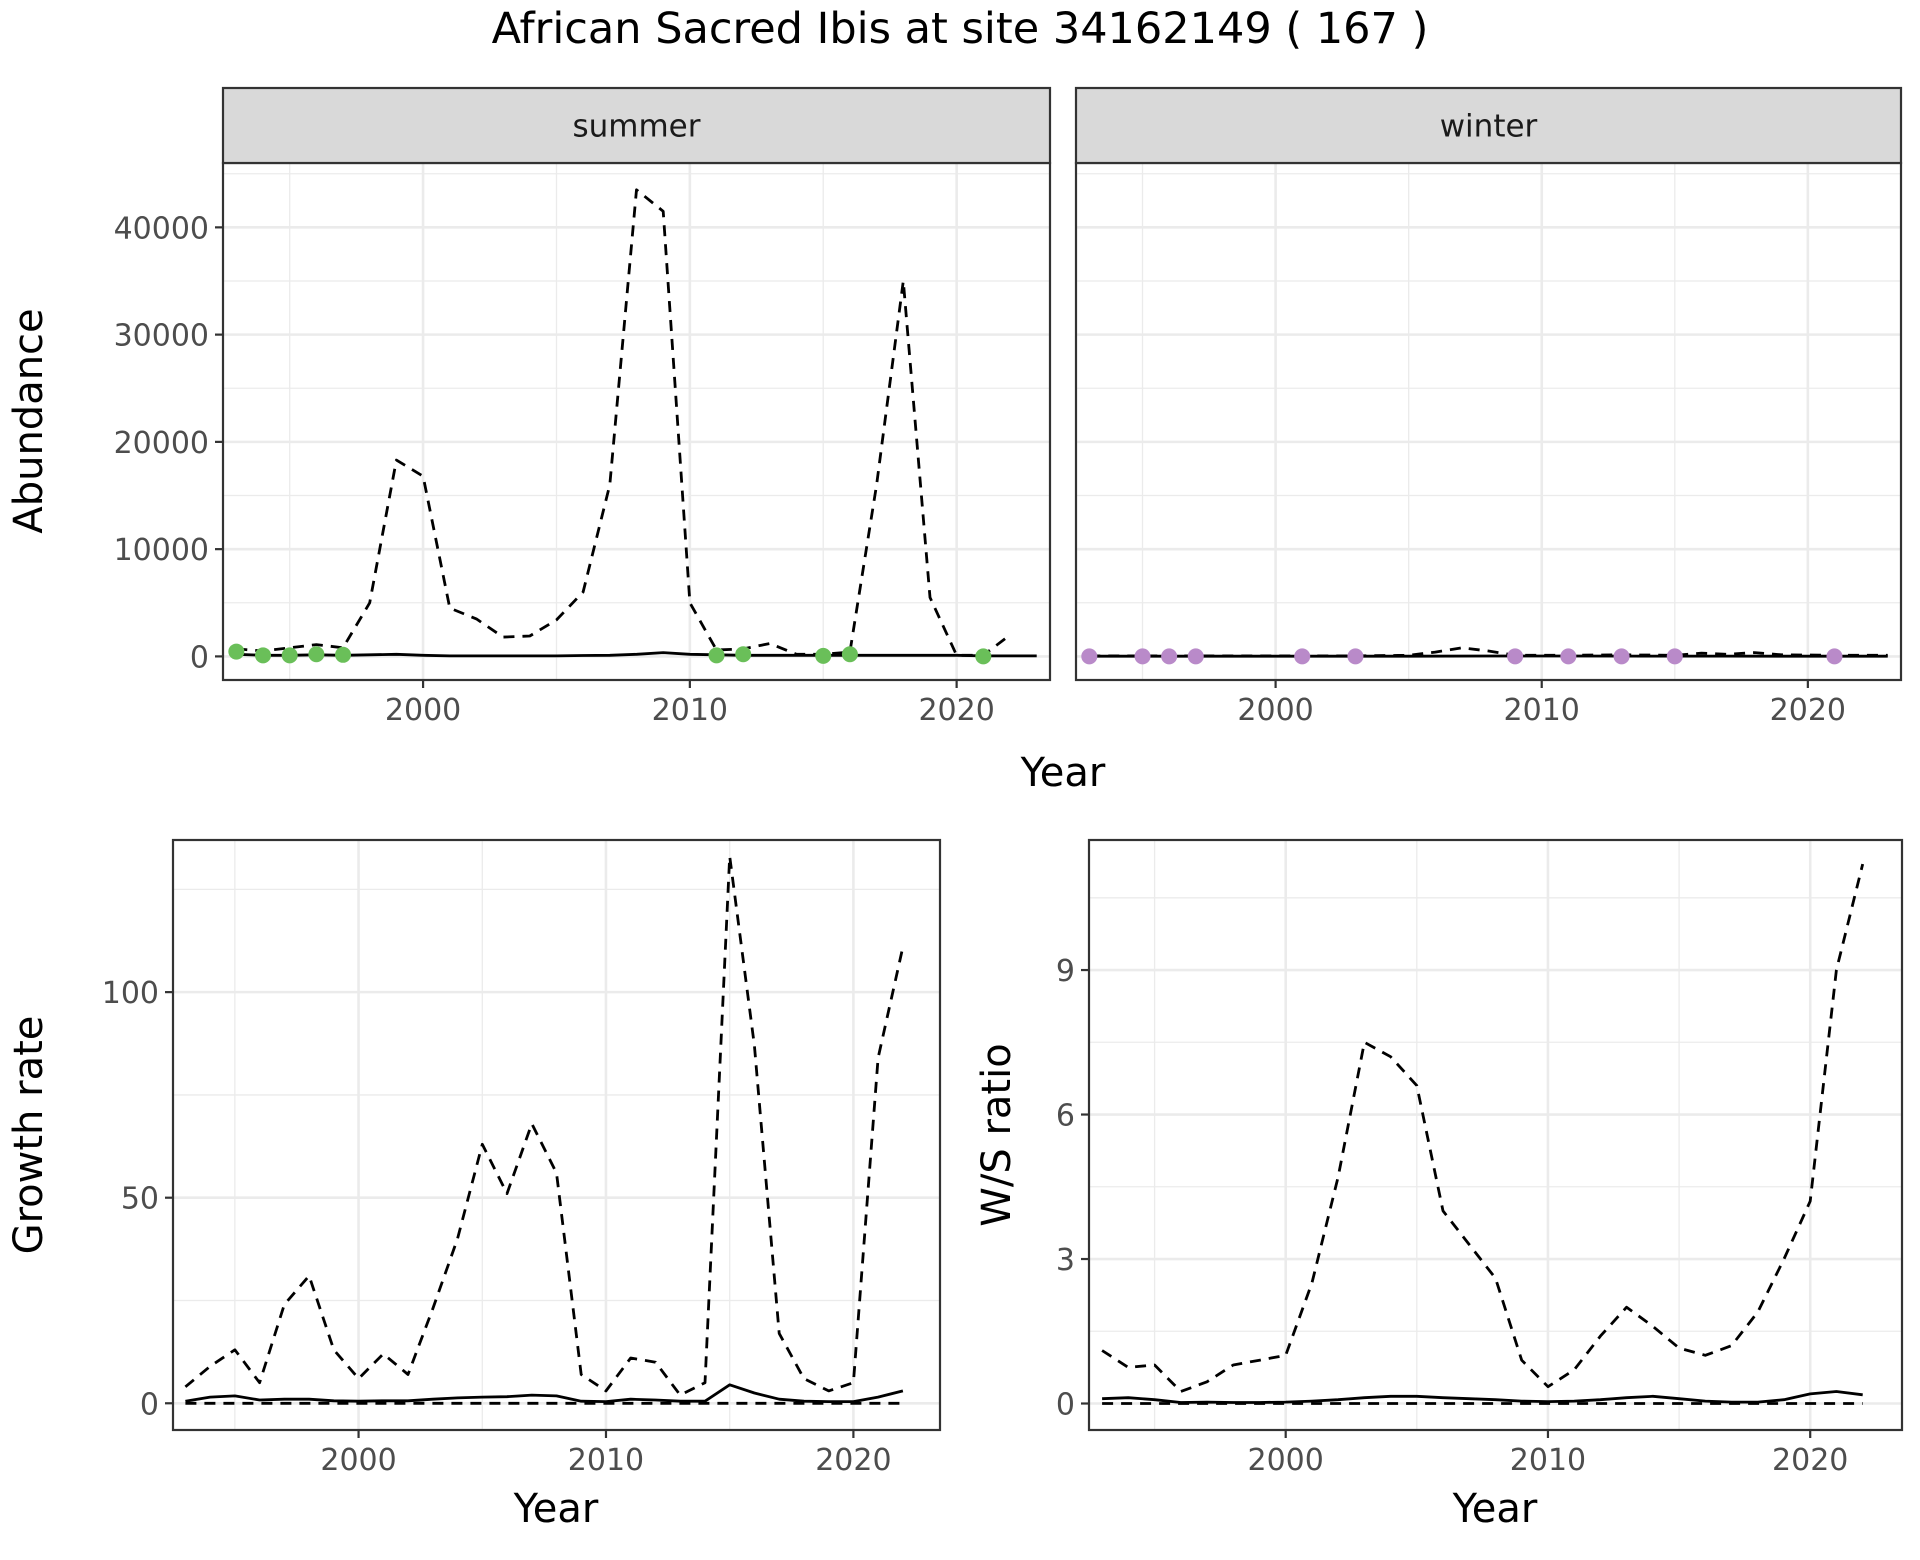  What do you see at coordinates (161, 550) in the screenshot?
I see `y-tick-label: 10000` at bounding box center [161, 550].